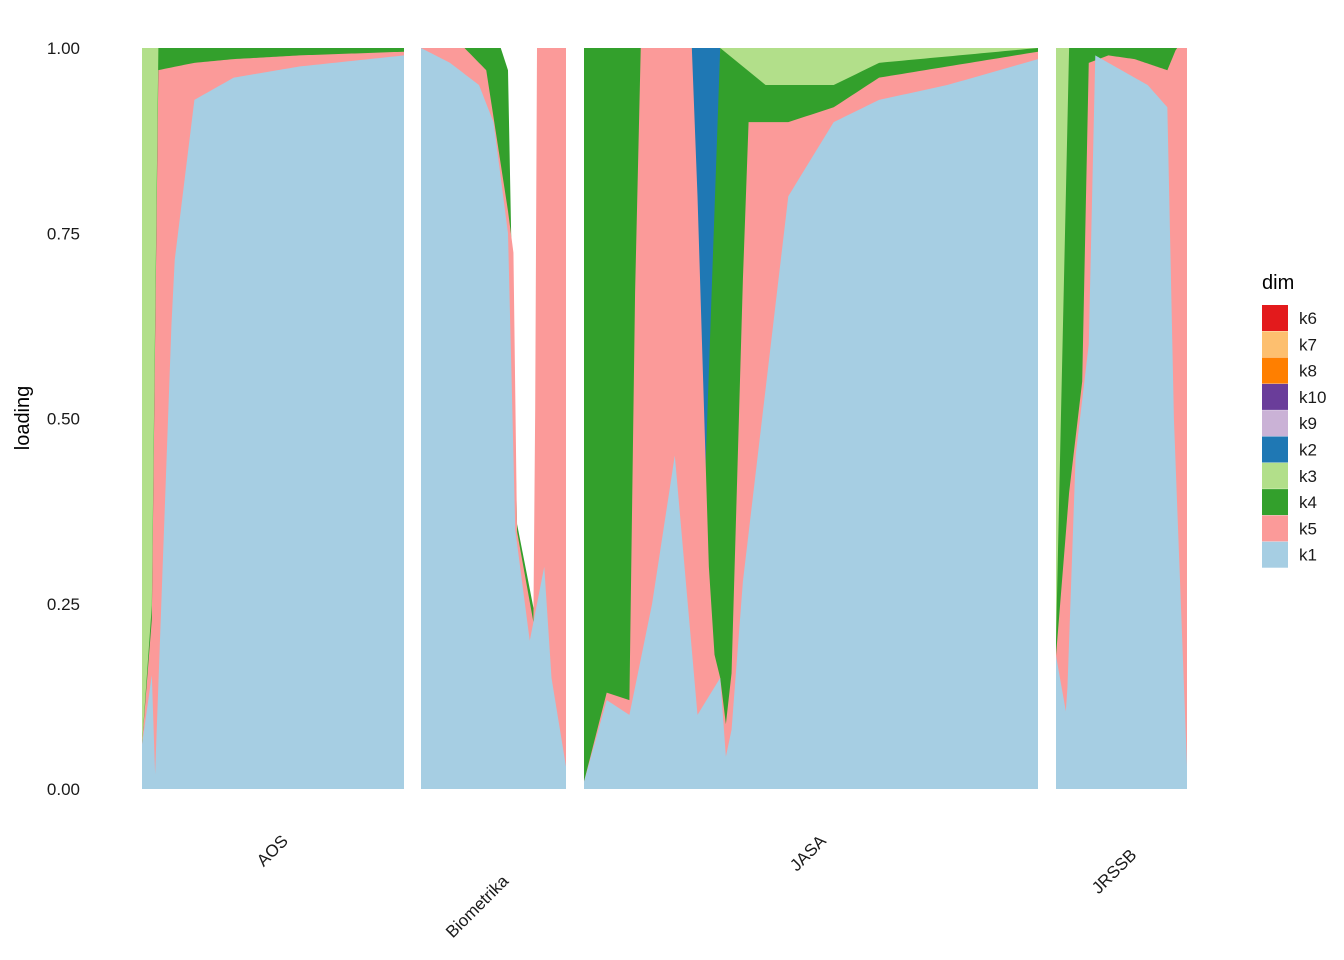  What do you see at coordinates (1275, 318) in the screenshot?
I see `legend-swatch-k6` at bounding box center [1275, 318].